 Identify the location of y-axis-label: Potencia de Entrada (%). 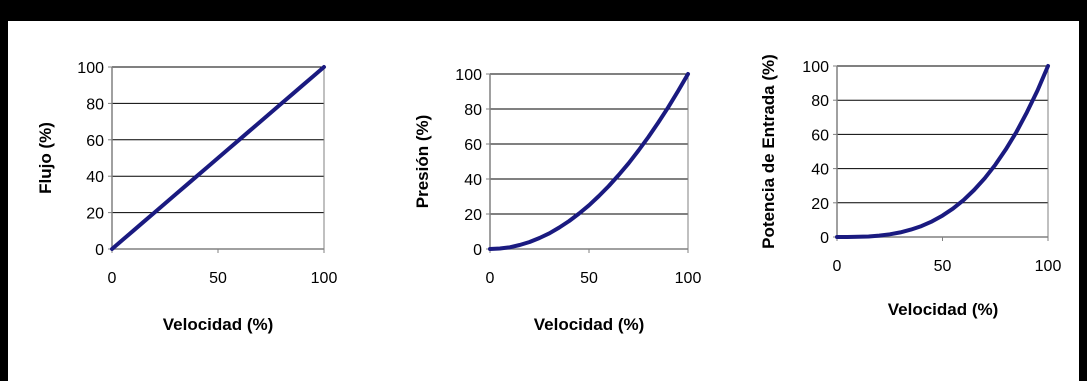
(768, 151).